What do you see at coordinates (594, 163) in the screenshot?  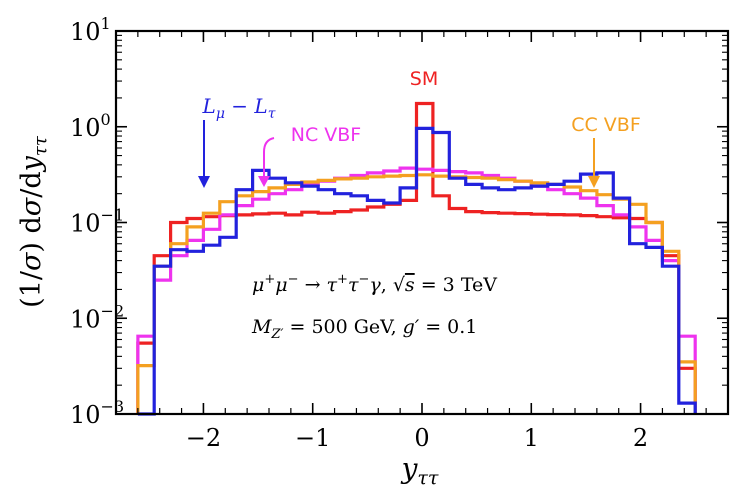 I see `arrow-cc-vbf` at bounding box center [594, 163].